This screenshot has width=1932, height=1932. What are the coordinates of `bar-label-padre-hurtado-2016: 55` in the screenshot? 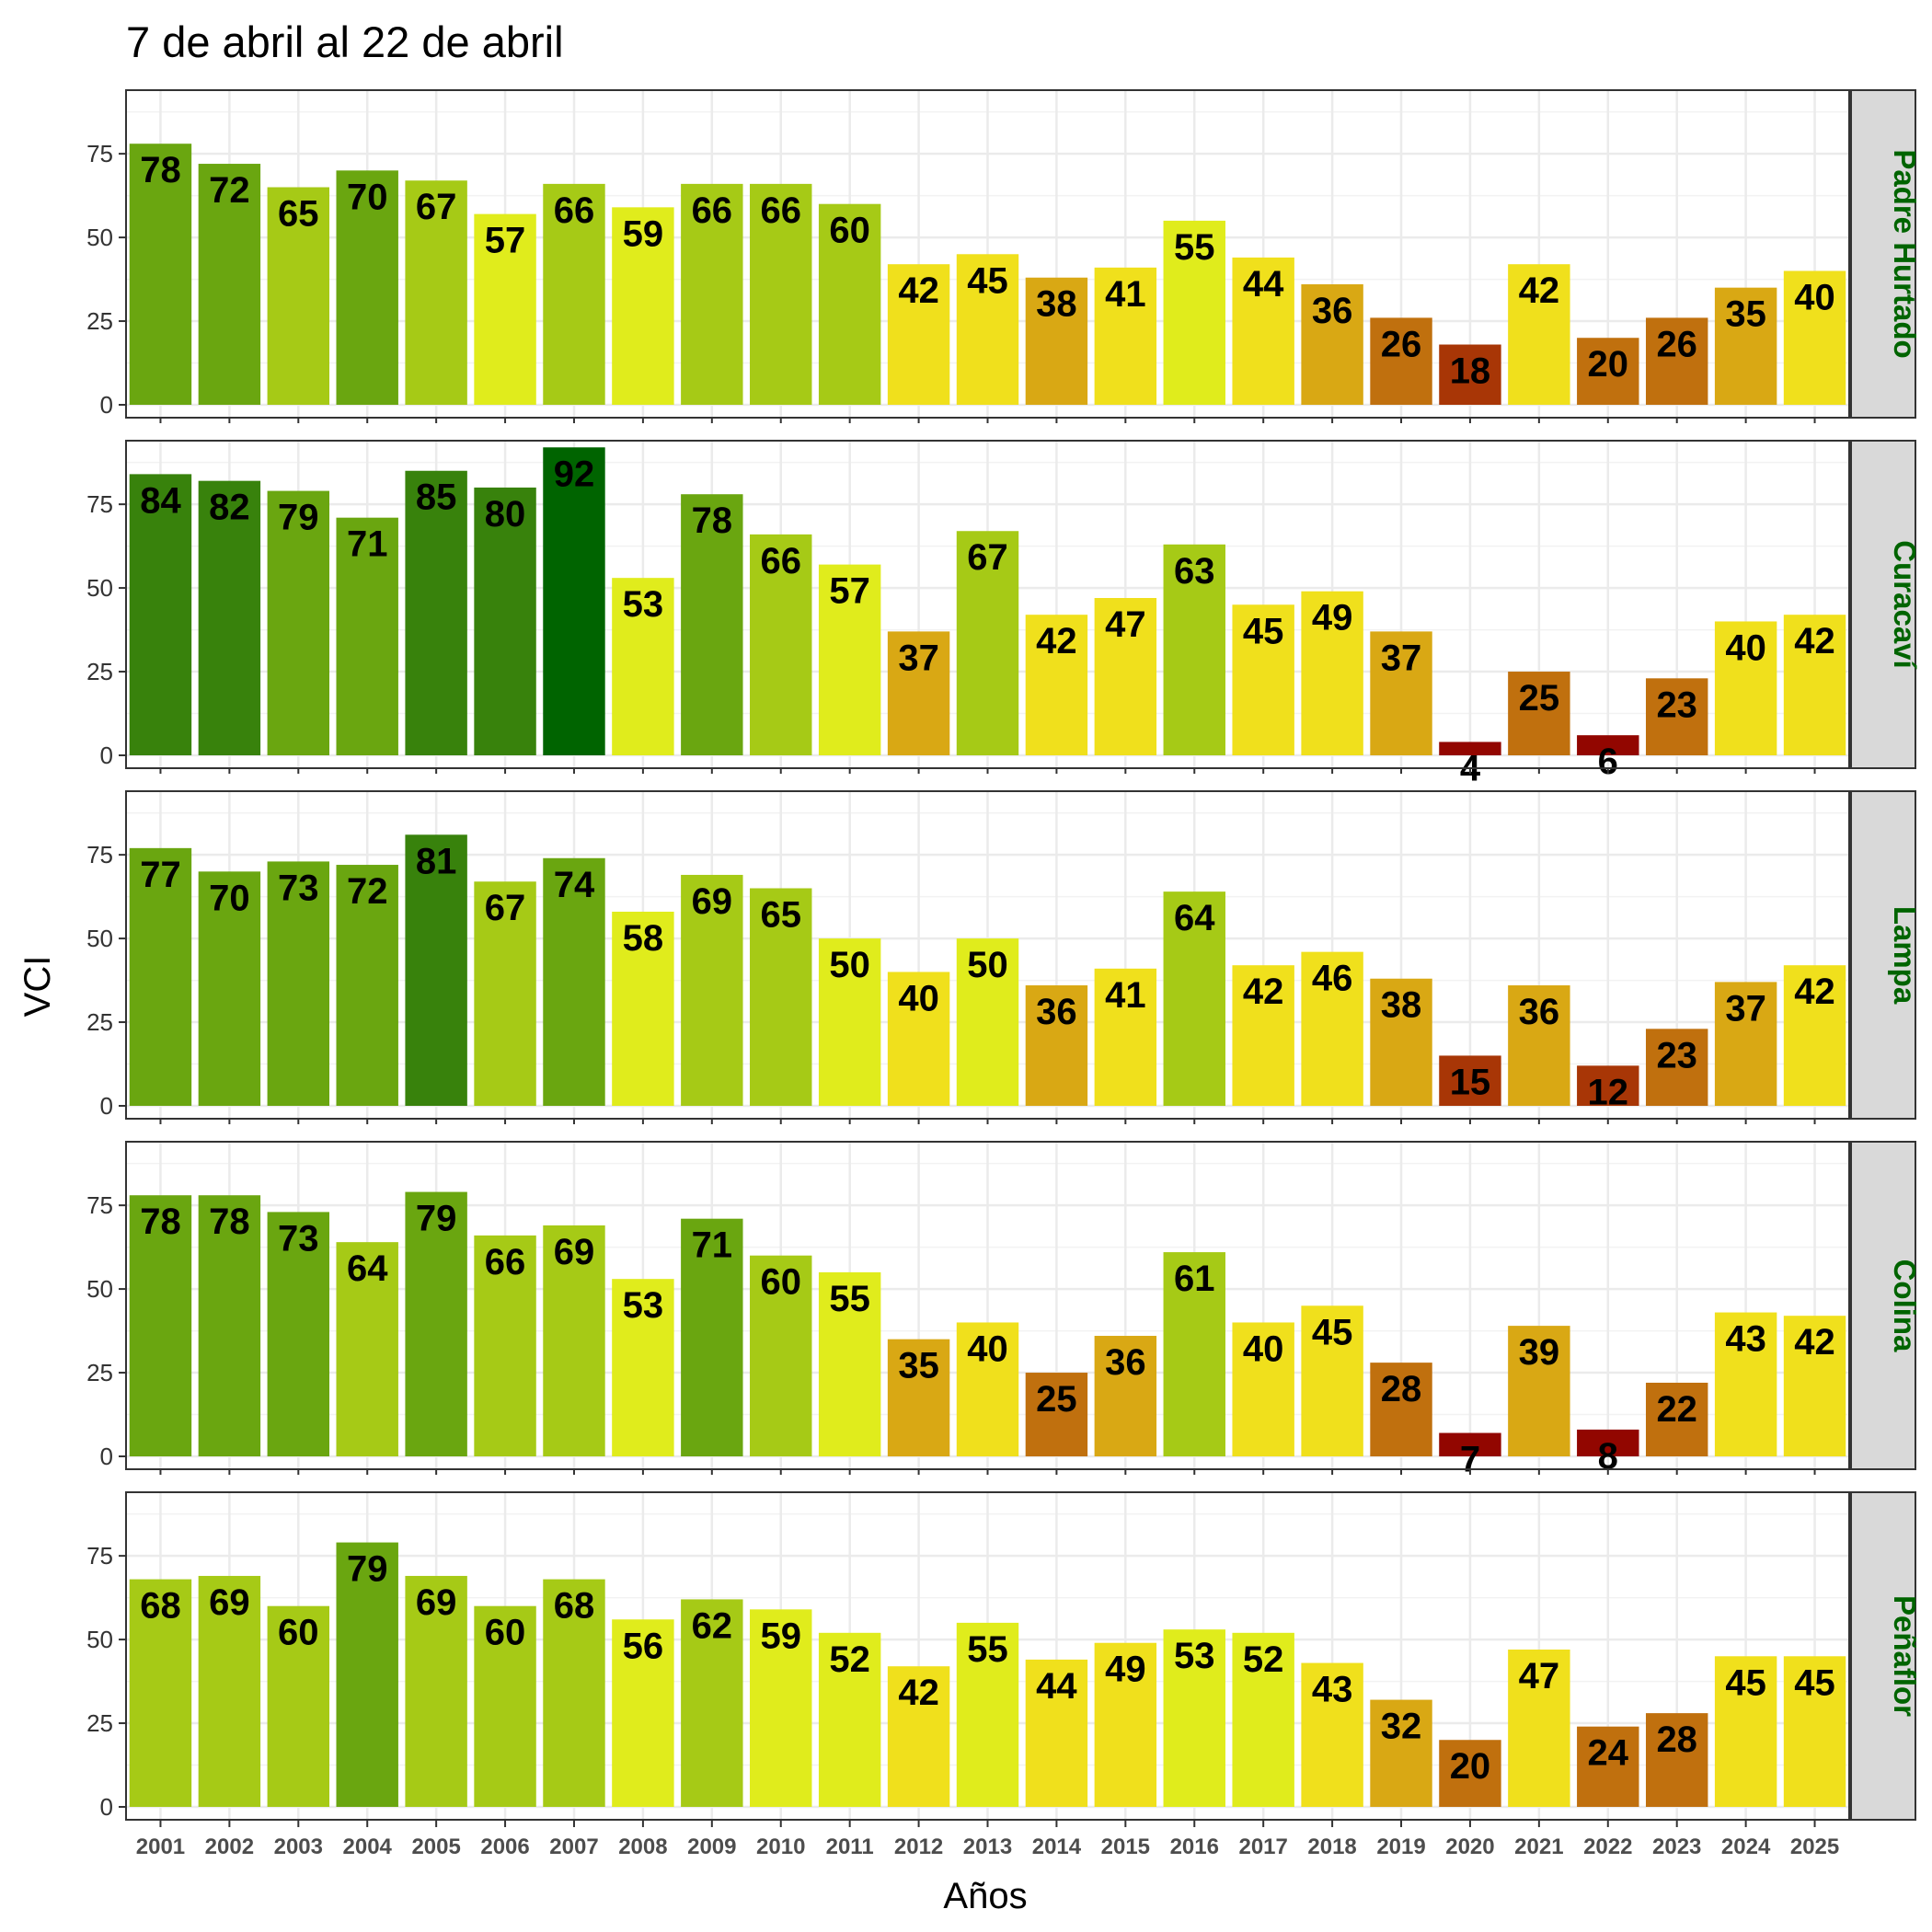 It's located at (1194, 247).